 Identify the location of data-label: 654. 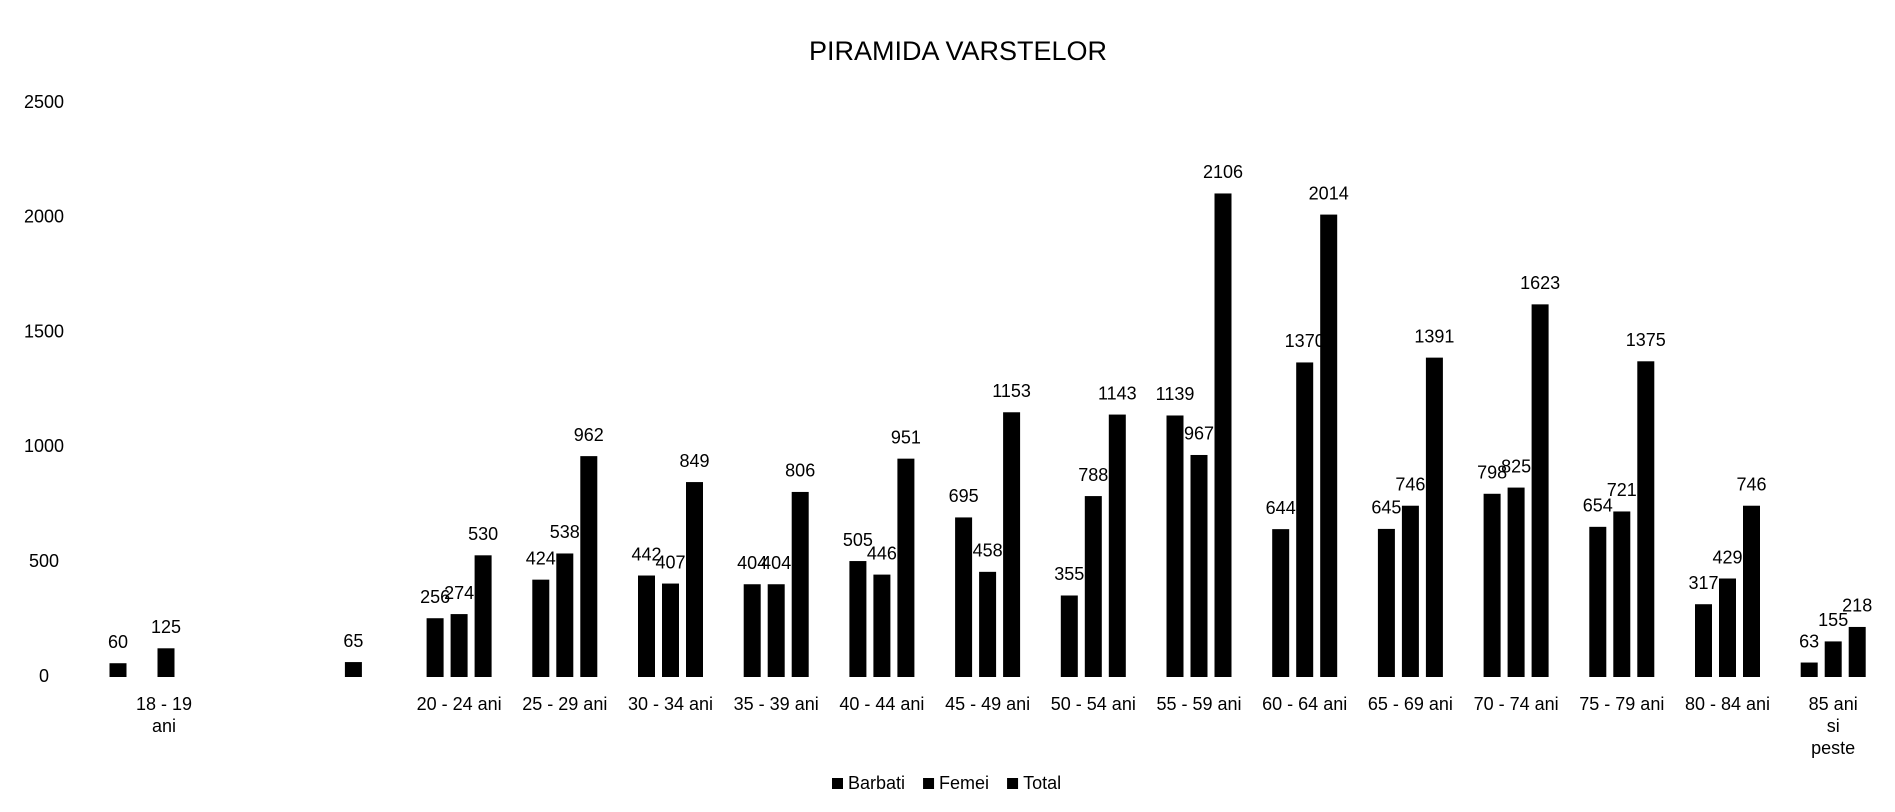
(1598, 506).